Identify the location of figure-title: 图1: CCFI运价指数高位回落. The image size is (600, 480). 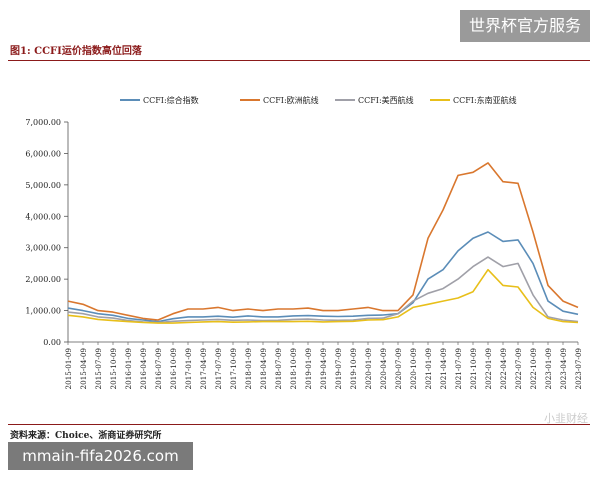
(76, 51).